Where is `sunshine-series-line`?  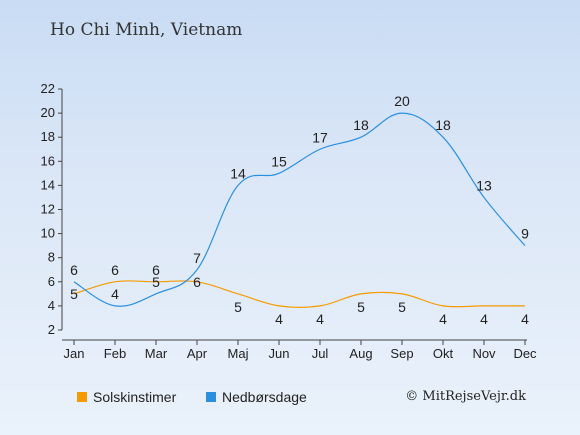
sunshine-series-line is located at coordinates (299, 294).